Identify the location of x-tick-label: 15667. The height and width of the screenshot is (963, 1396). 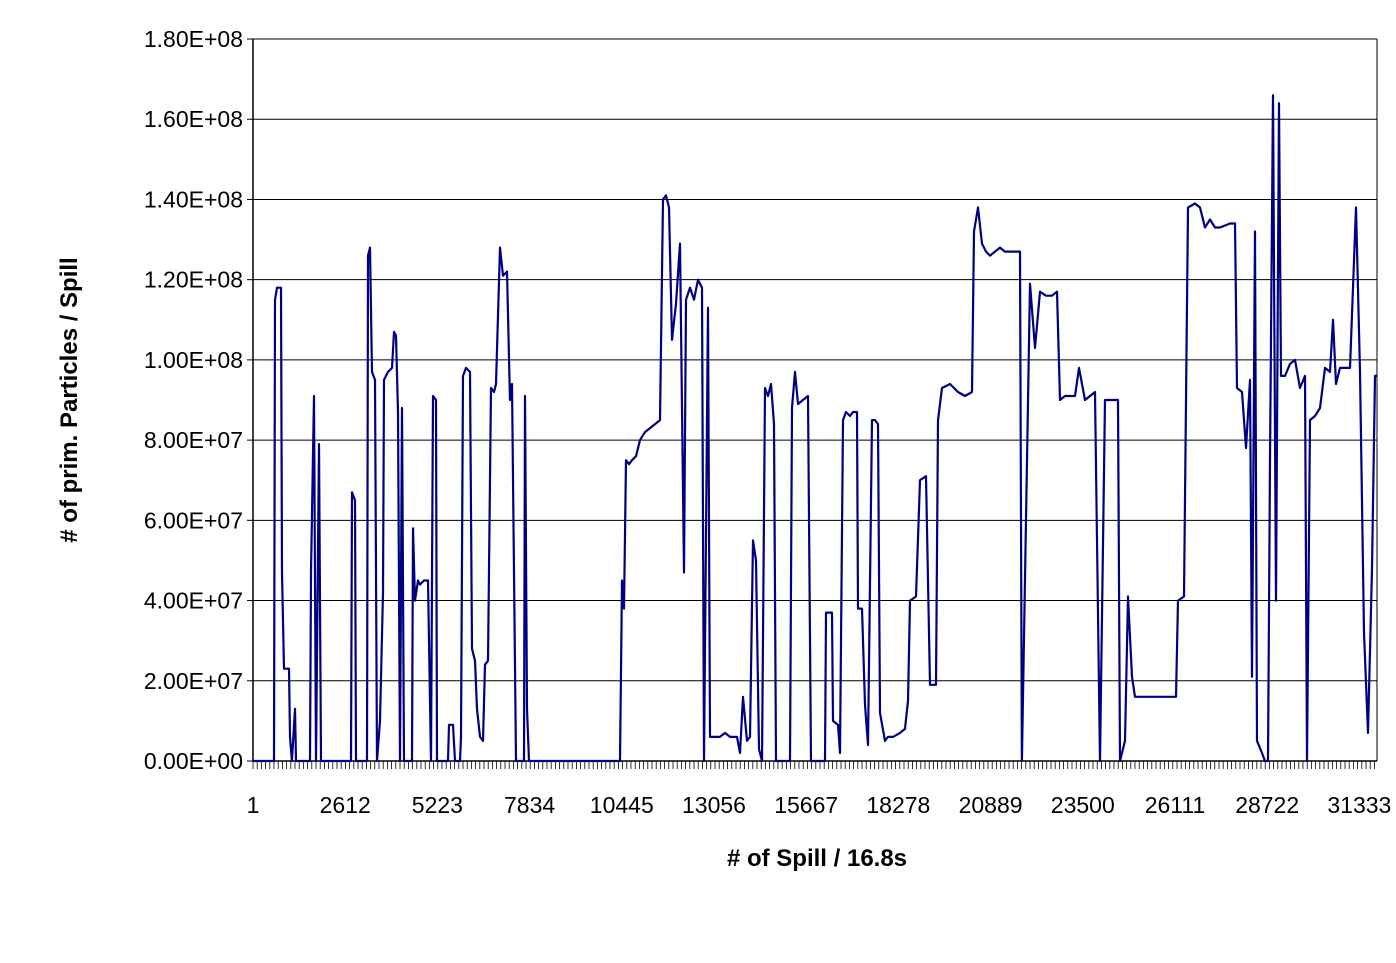
(806, 805).